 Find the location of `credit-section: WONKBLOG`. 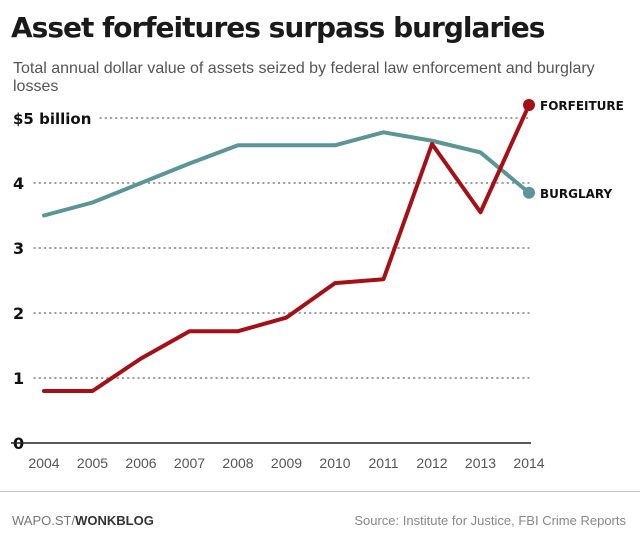

credit-section: WONKBLOG is located at coordinates (114, 520).